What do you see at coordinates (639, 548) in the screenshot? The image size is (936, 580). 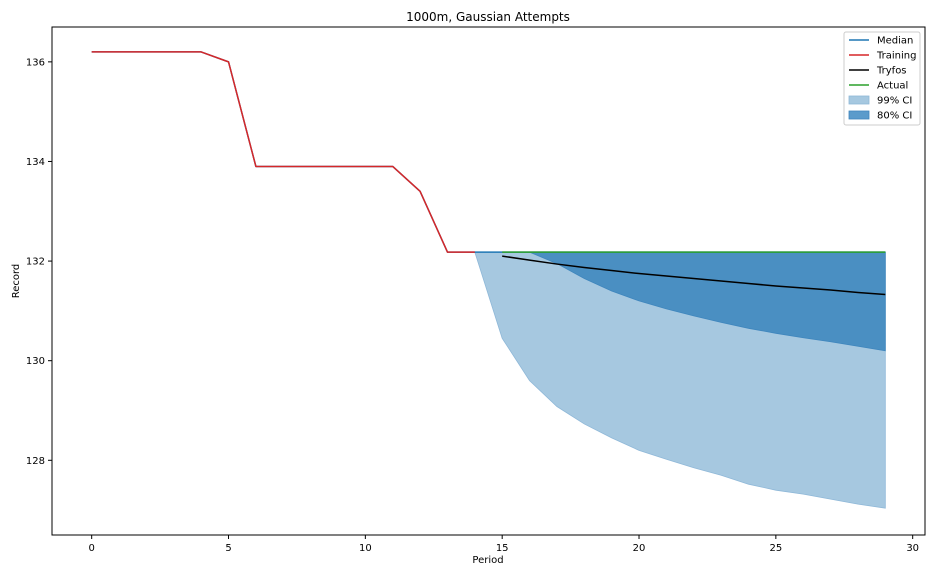 I see `x-tick-label: 20` at bounding box center [639, 548].